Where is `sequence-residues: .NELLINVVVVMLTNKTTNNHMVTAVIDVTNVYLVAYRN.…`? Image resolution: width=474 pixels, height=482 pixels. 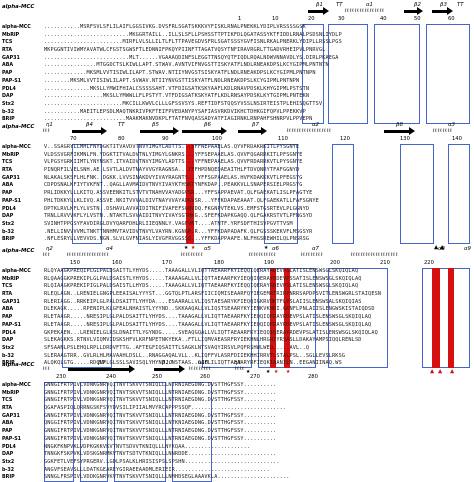 sequence-residues: .NELLINVVVVMLTNKTTNNHMVTAVIDVTNVYLVAYRN.… is located at coordinates (178, 231).